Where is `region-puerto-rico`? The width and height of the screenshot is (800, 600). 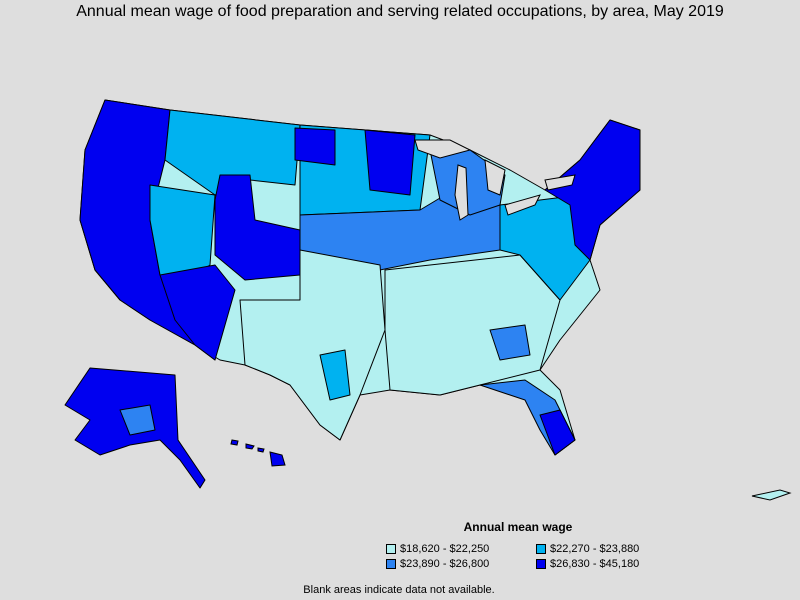
region-puerto-rico is located at coordinates (771, 495).